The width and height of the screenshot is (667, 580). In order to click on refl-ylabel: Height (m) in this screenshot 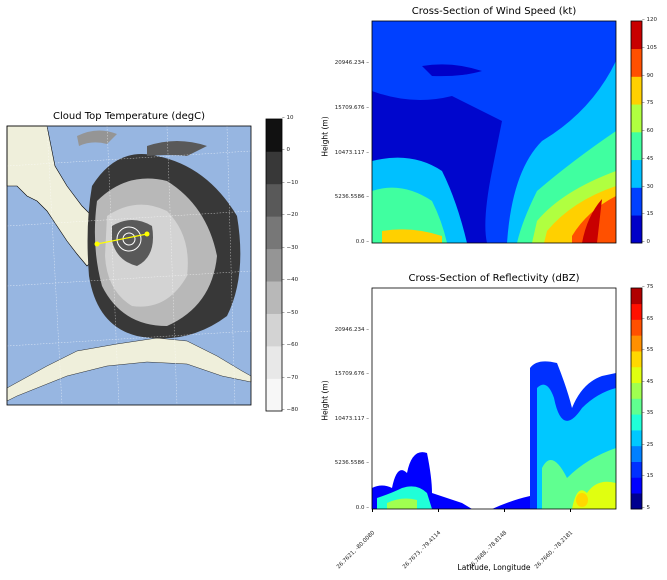, I will do `click(325, 400)`.